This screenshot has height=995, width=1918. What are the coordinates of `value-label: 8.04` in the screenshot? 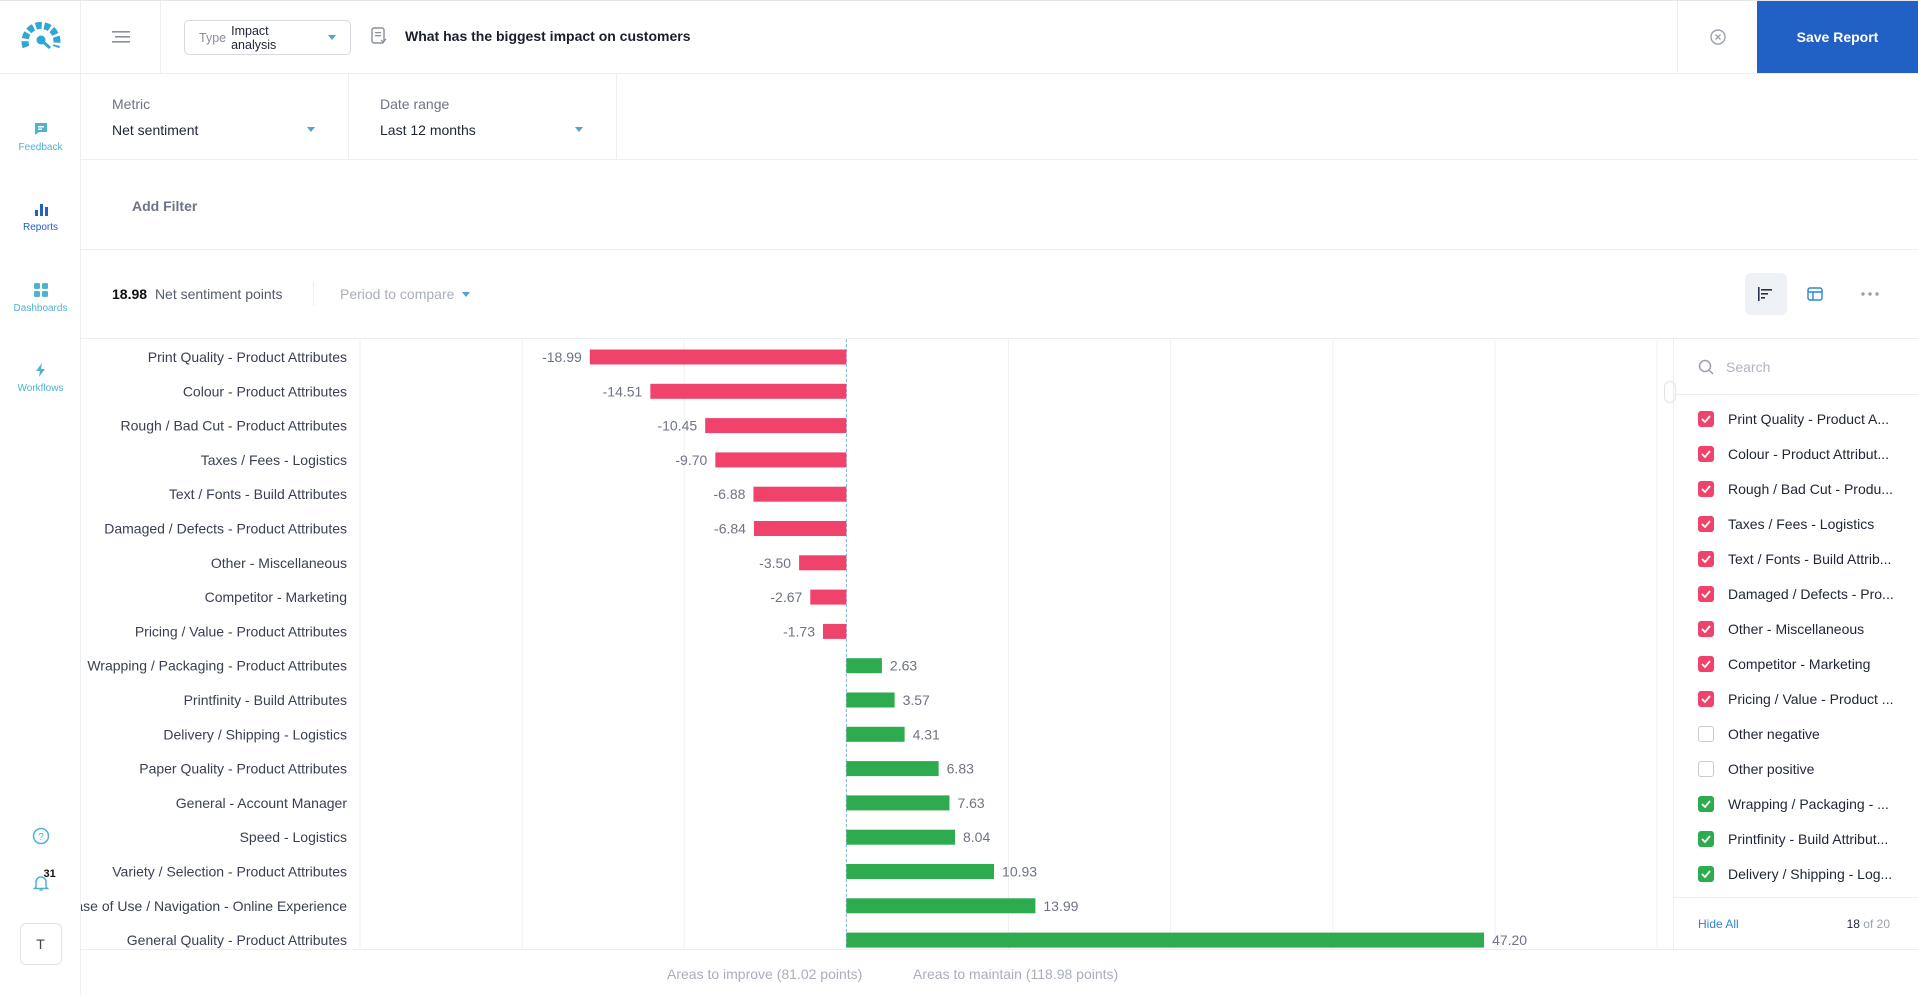 It's located at (976, 837).